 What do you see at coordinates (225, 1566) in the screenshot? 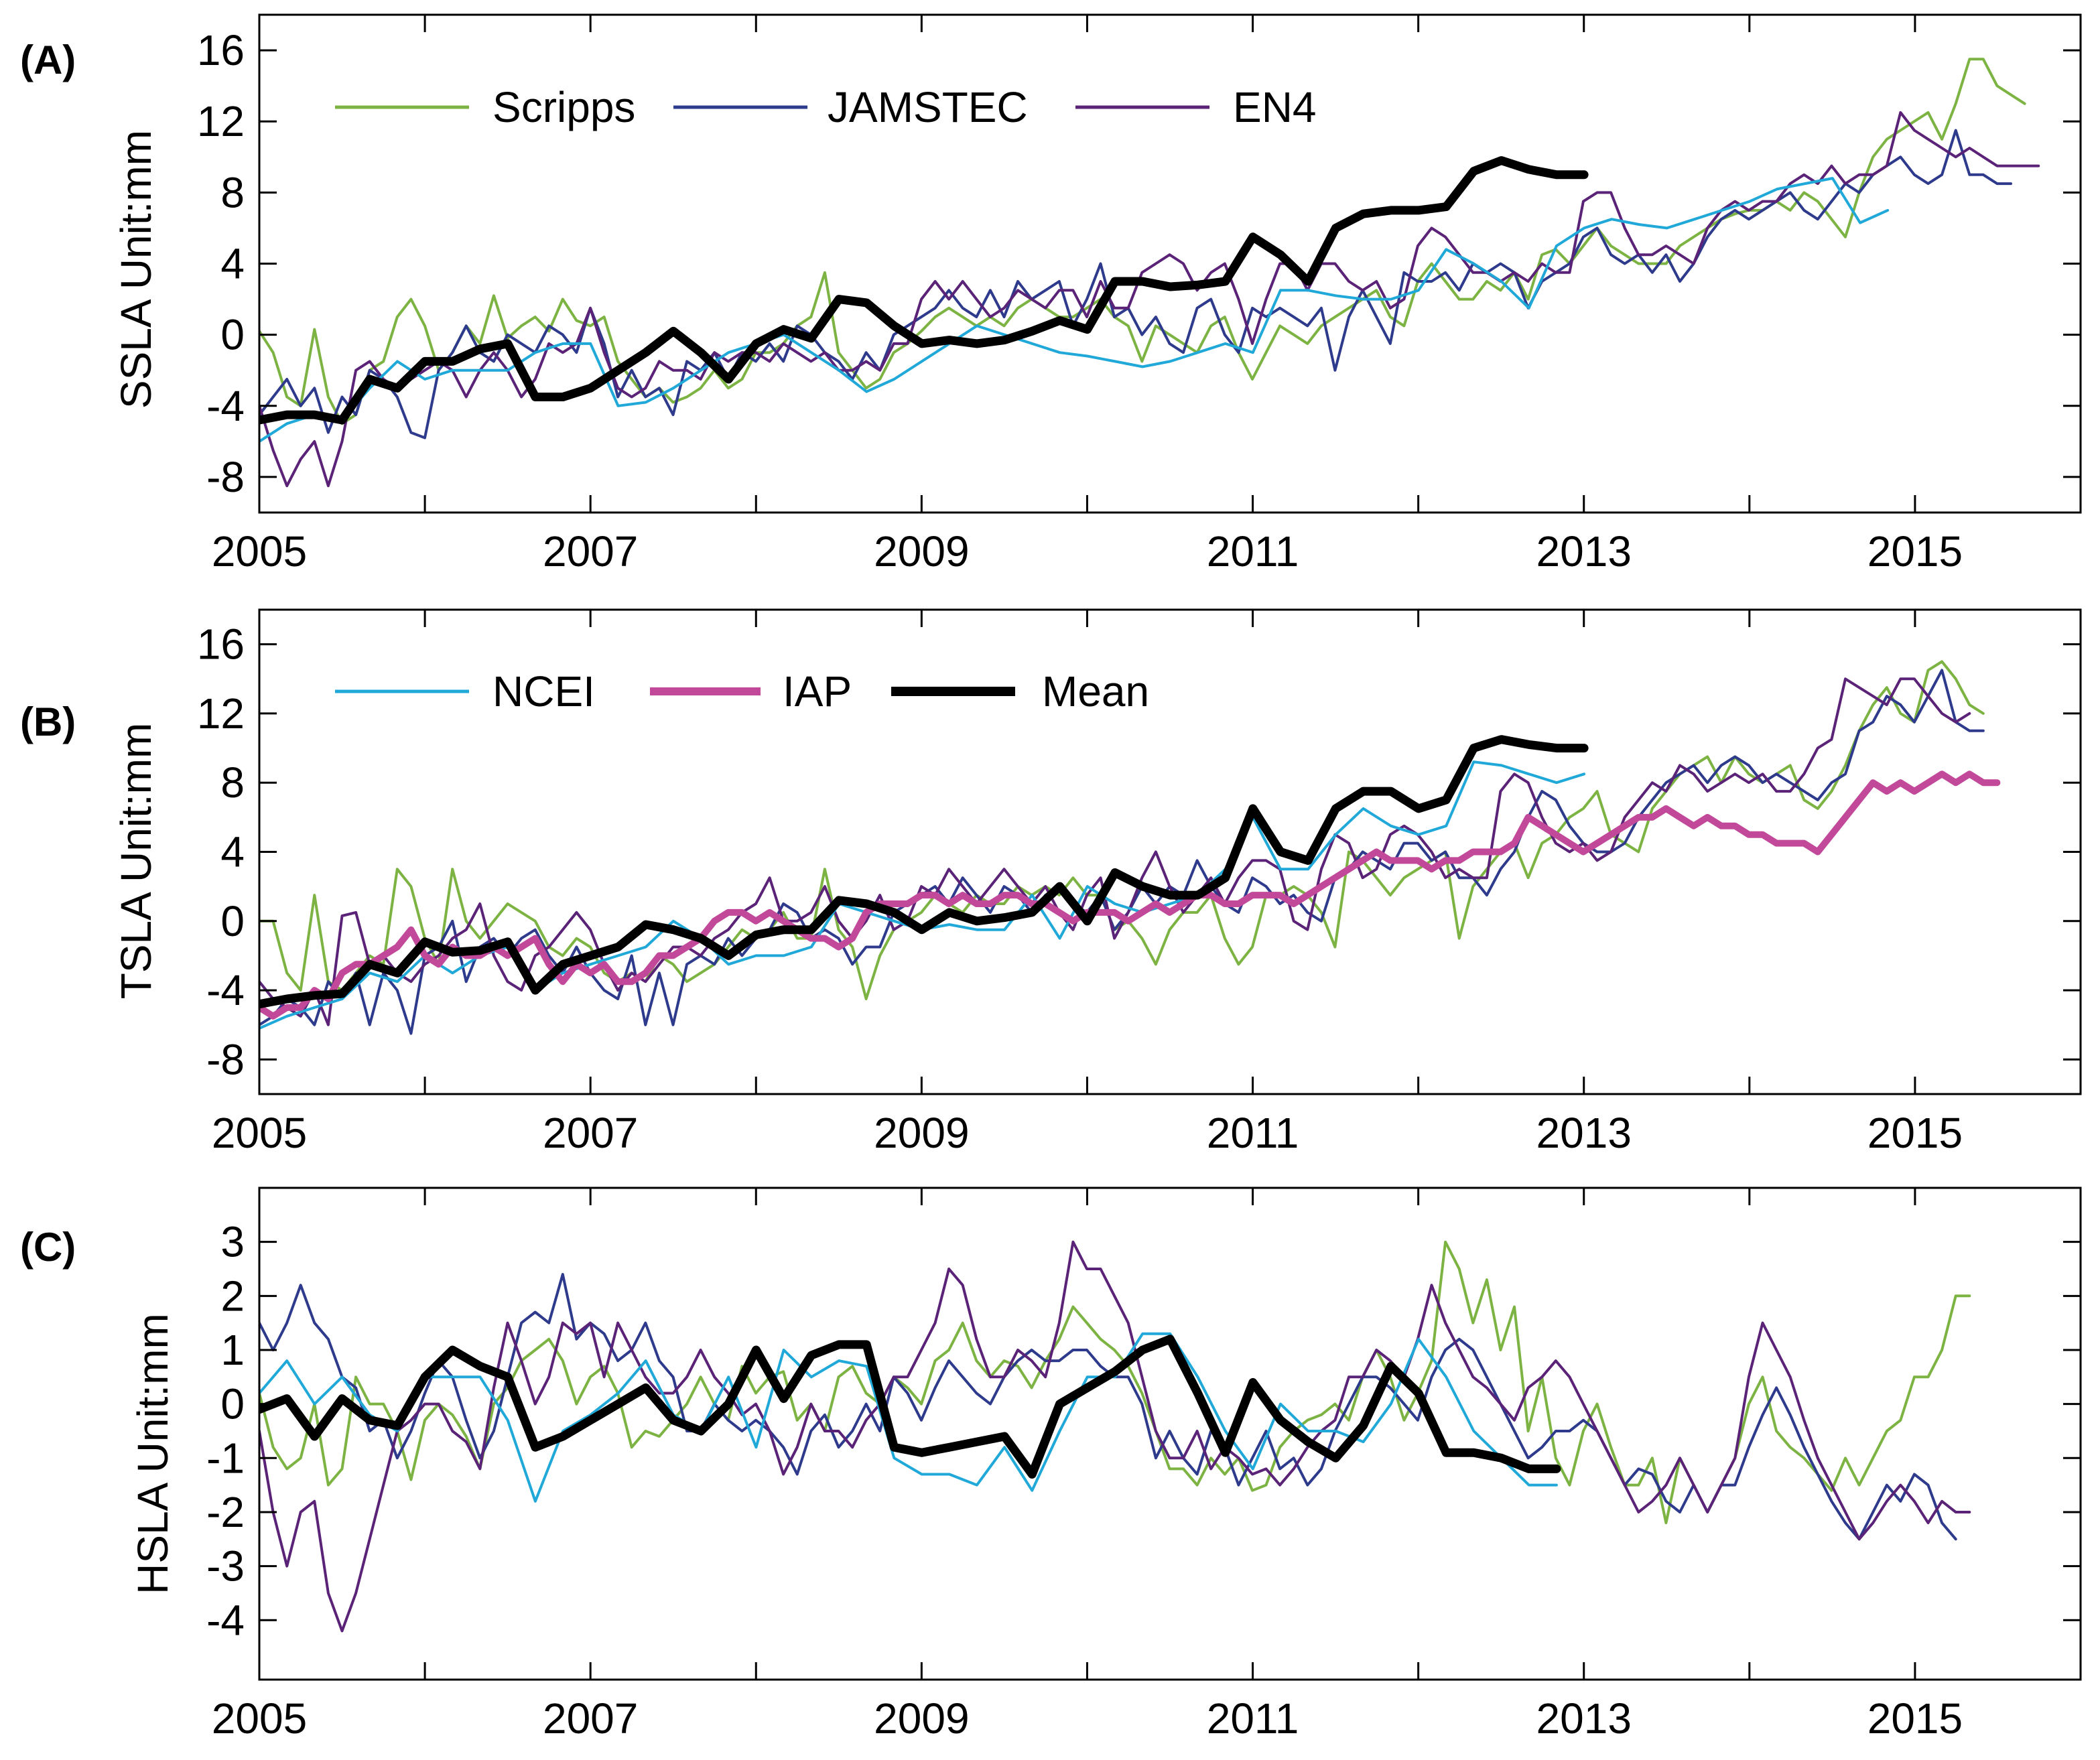
I see `y-tick-label: -3` at bounding box center [225, 1566].